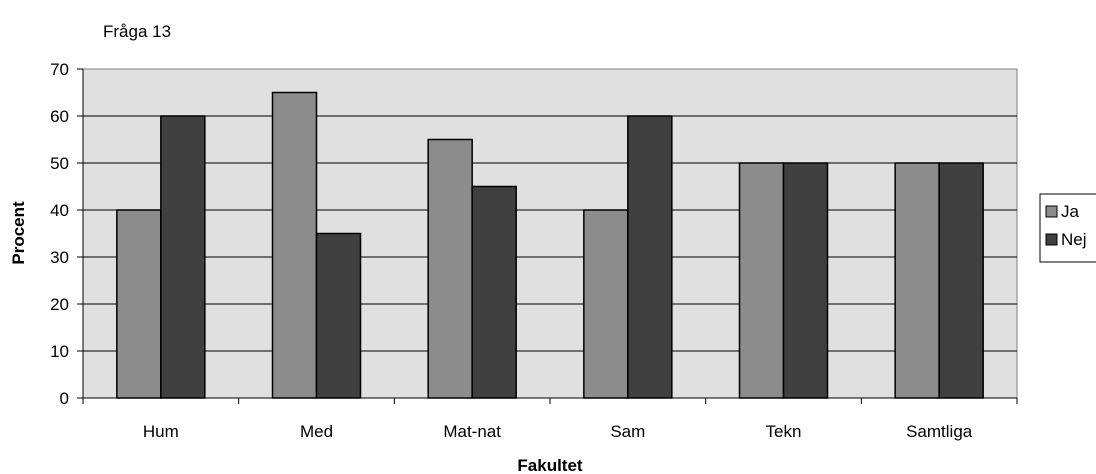  I want to click on legend-box, so click(1067, 228).